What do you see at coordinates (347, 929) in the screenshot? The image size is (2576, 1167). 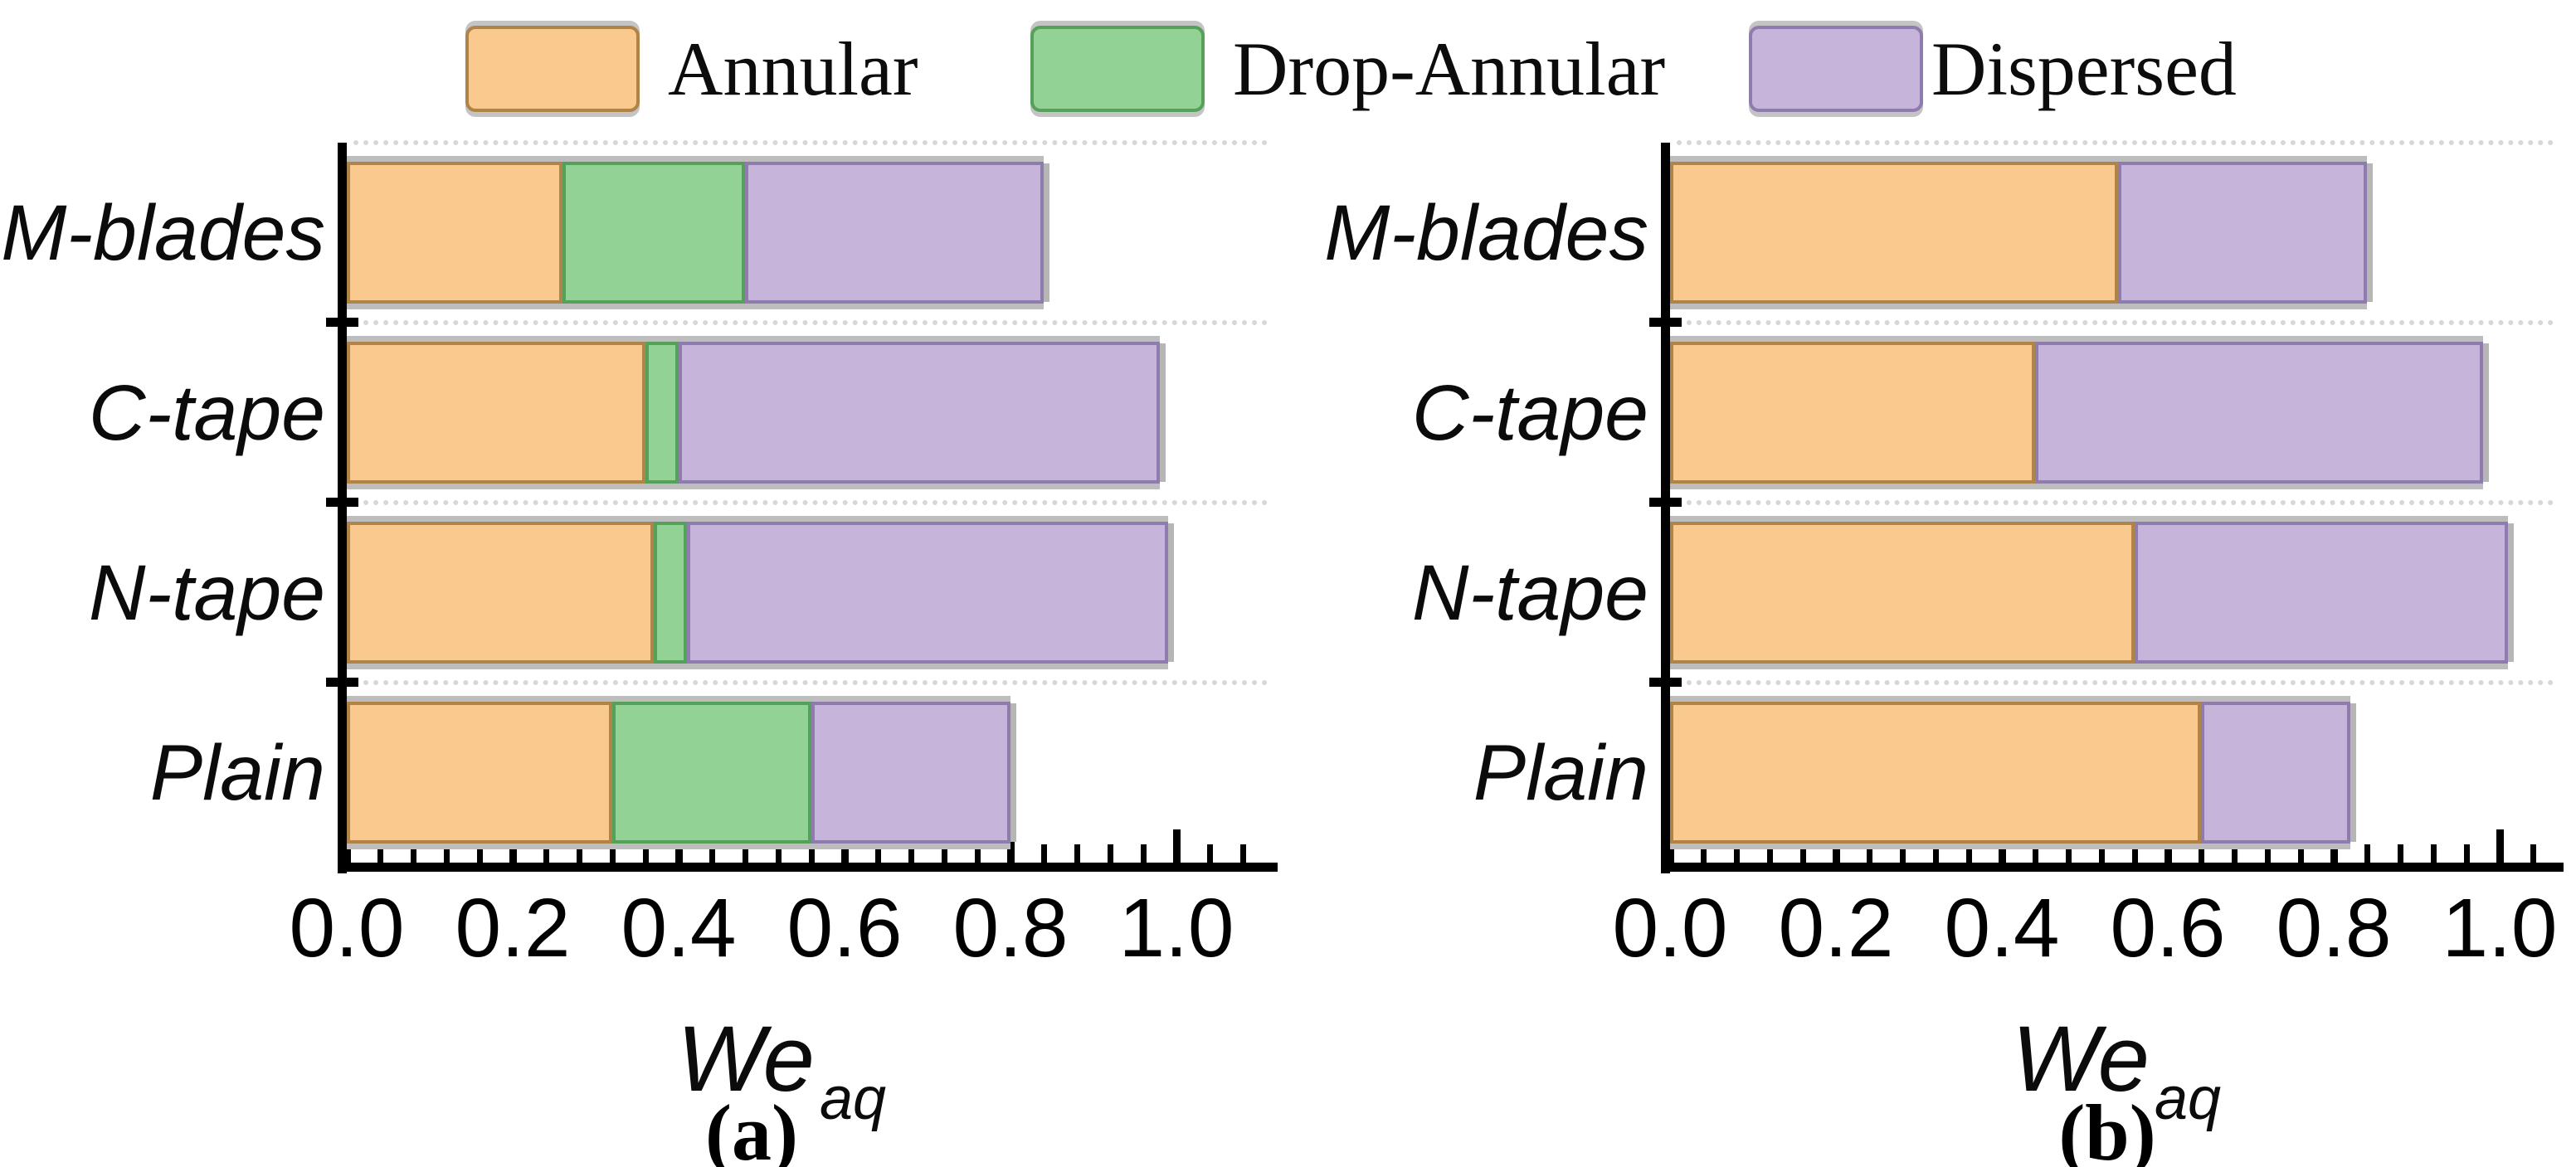 I see `x-tick-label-a: 0.0` at bounding box center [347, 929].